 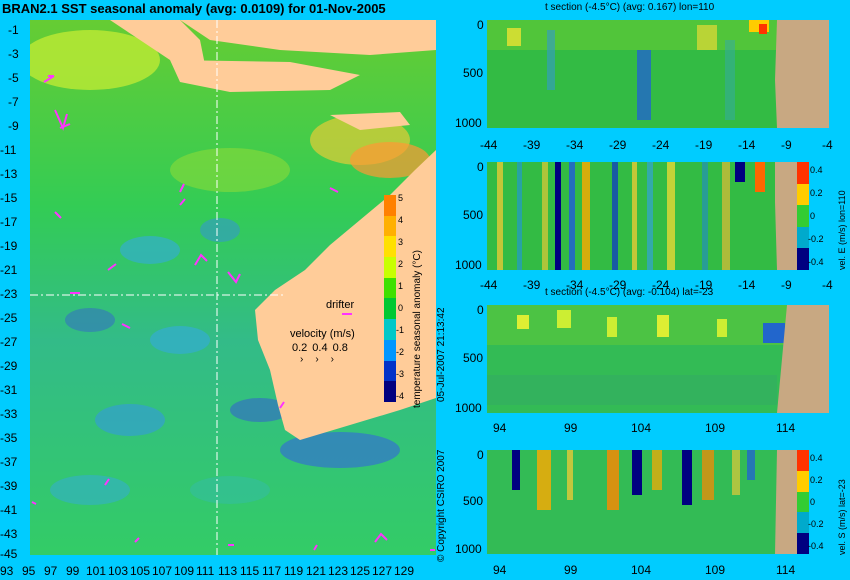 What do you see at coordinates (338, 571) in the screenshot?
I see `lon-tick: 123` at bounding box center [338, 571].